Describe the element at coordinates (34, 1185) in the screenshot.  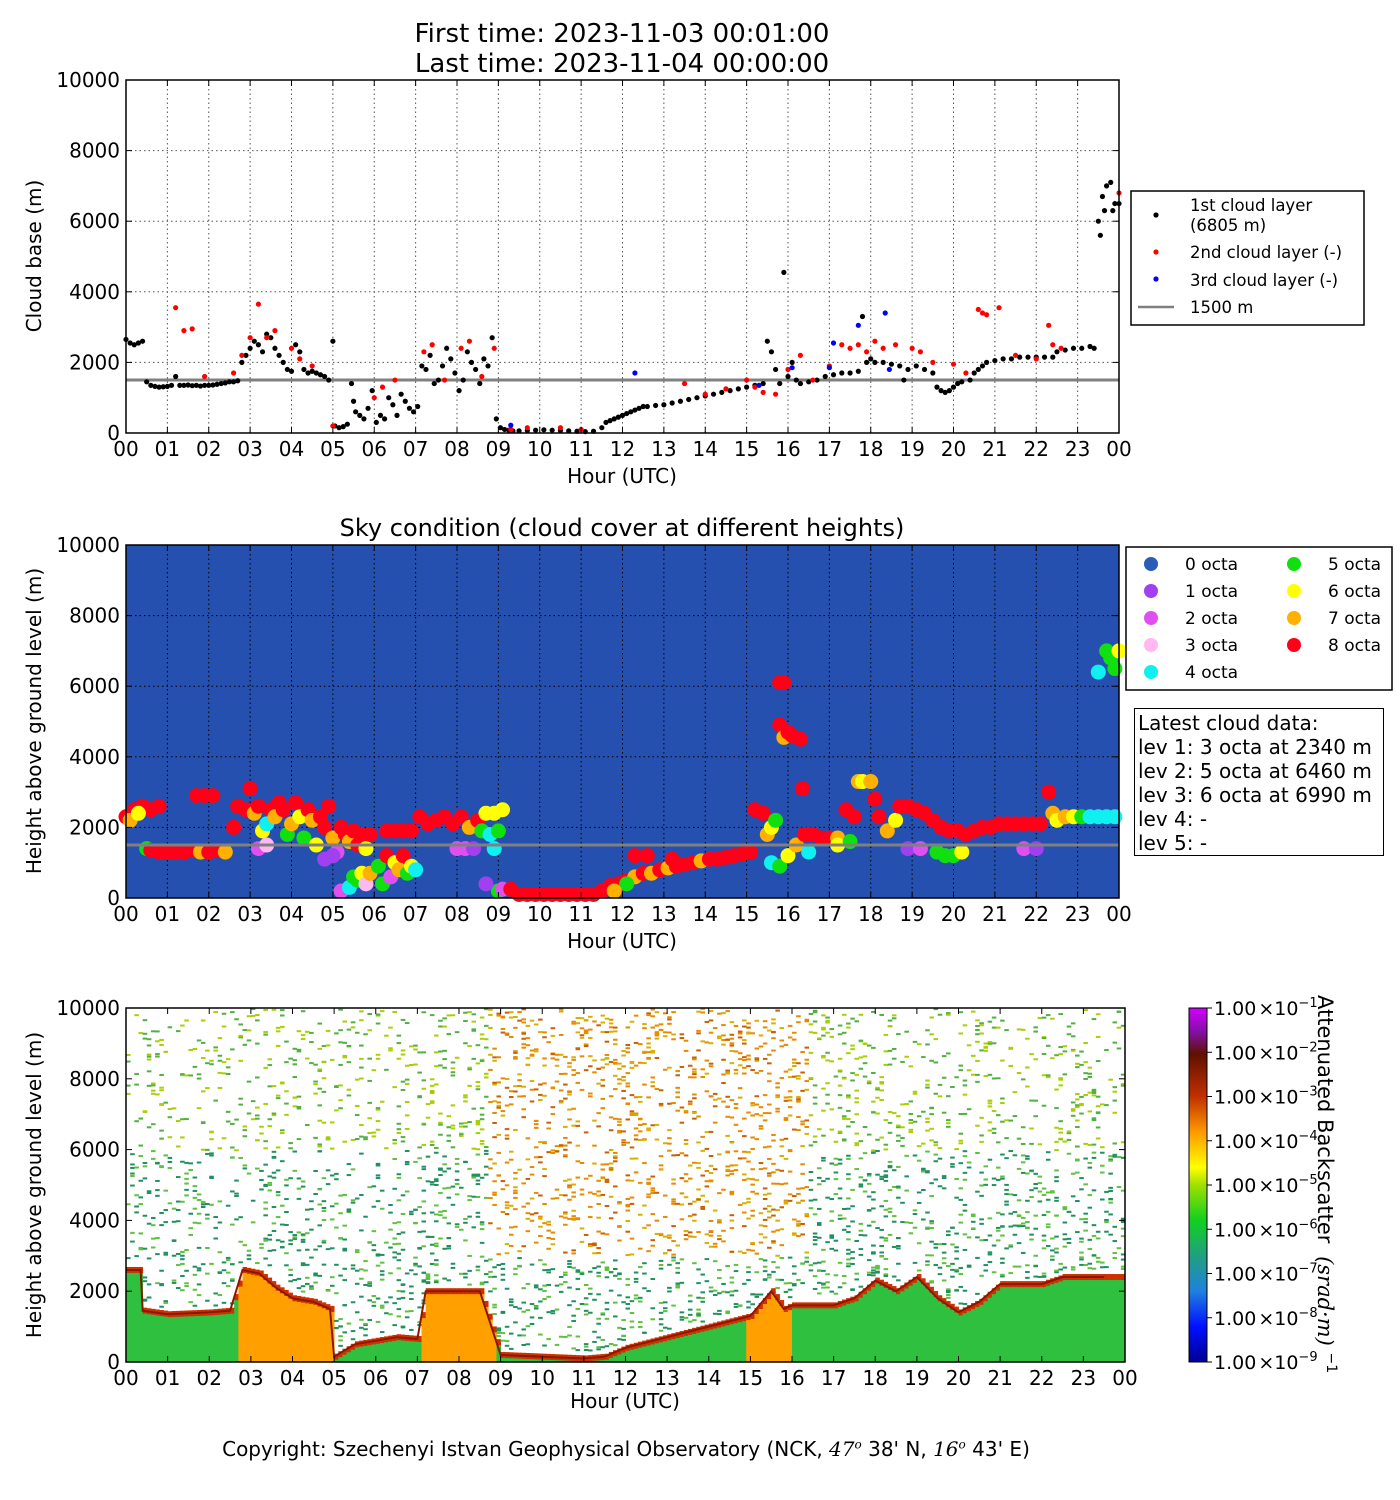
I see `backscatter-ylabel: Height above ground level (m)` at that location.